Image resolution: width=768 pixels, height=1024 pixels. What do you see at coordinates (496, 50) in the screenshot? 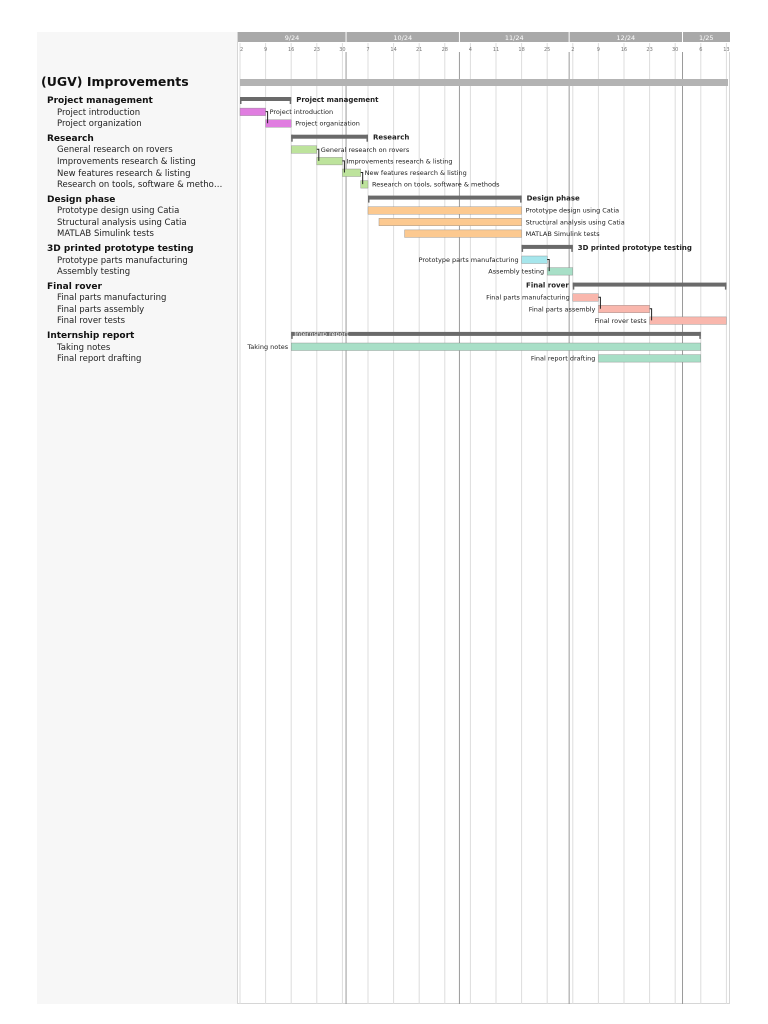
I see `week-tick-label: 11` at bounding box center [496, 50].